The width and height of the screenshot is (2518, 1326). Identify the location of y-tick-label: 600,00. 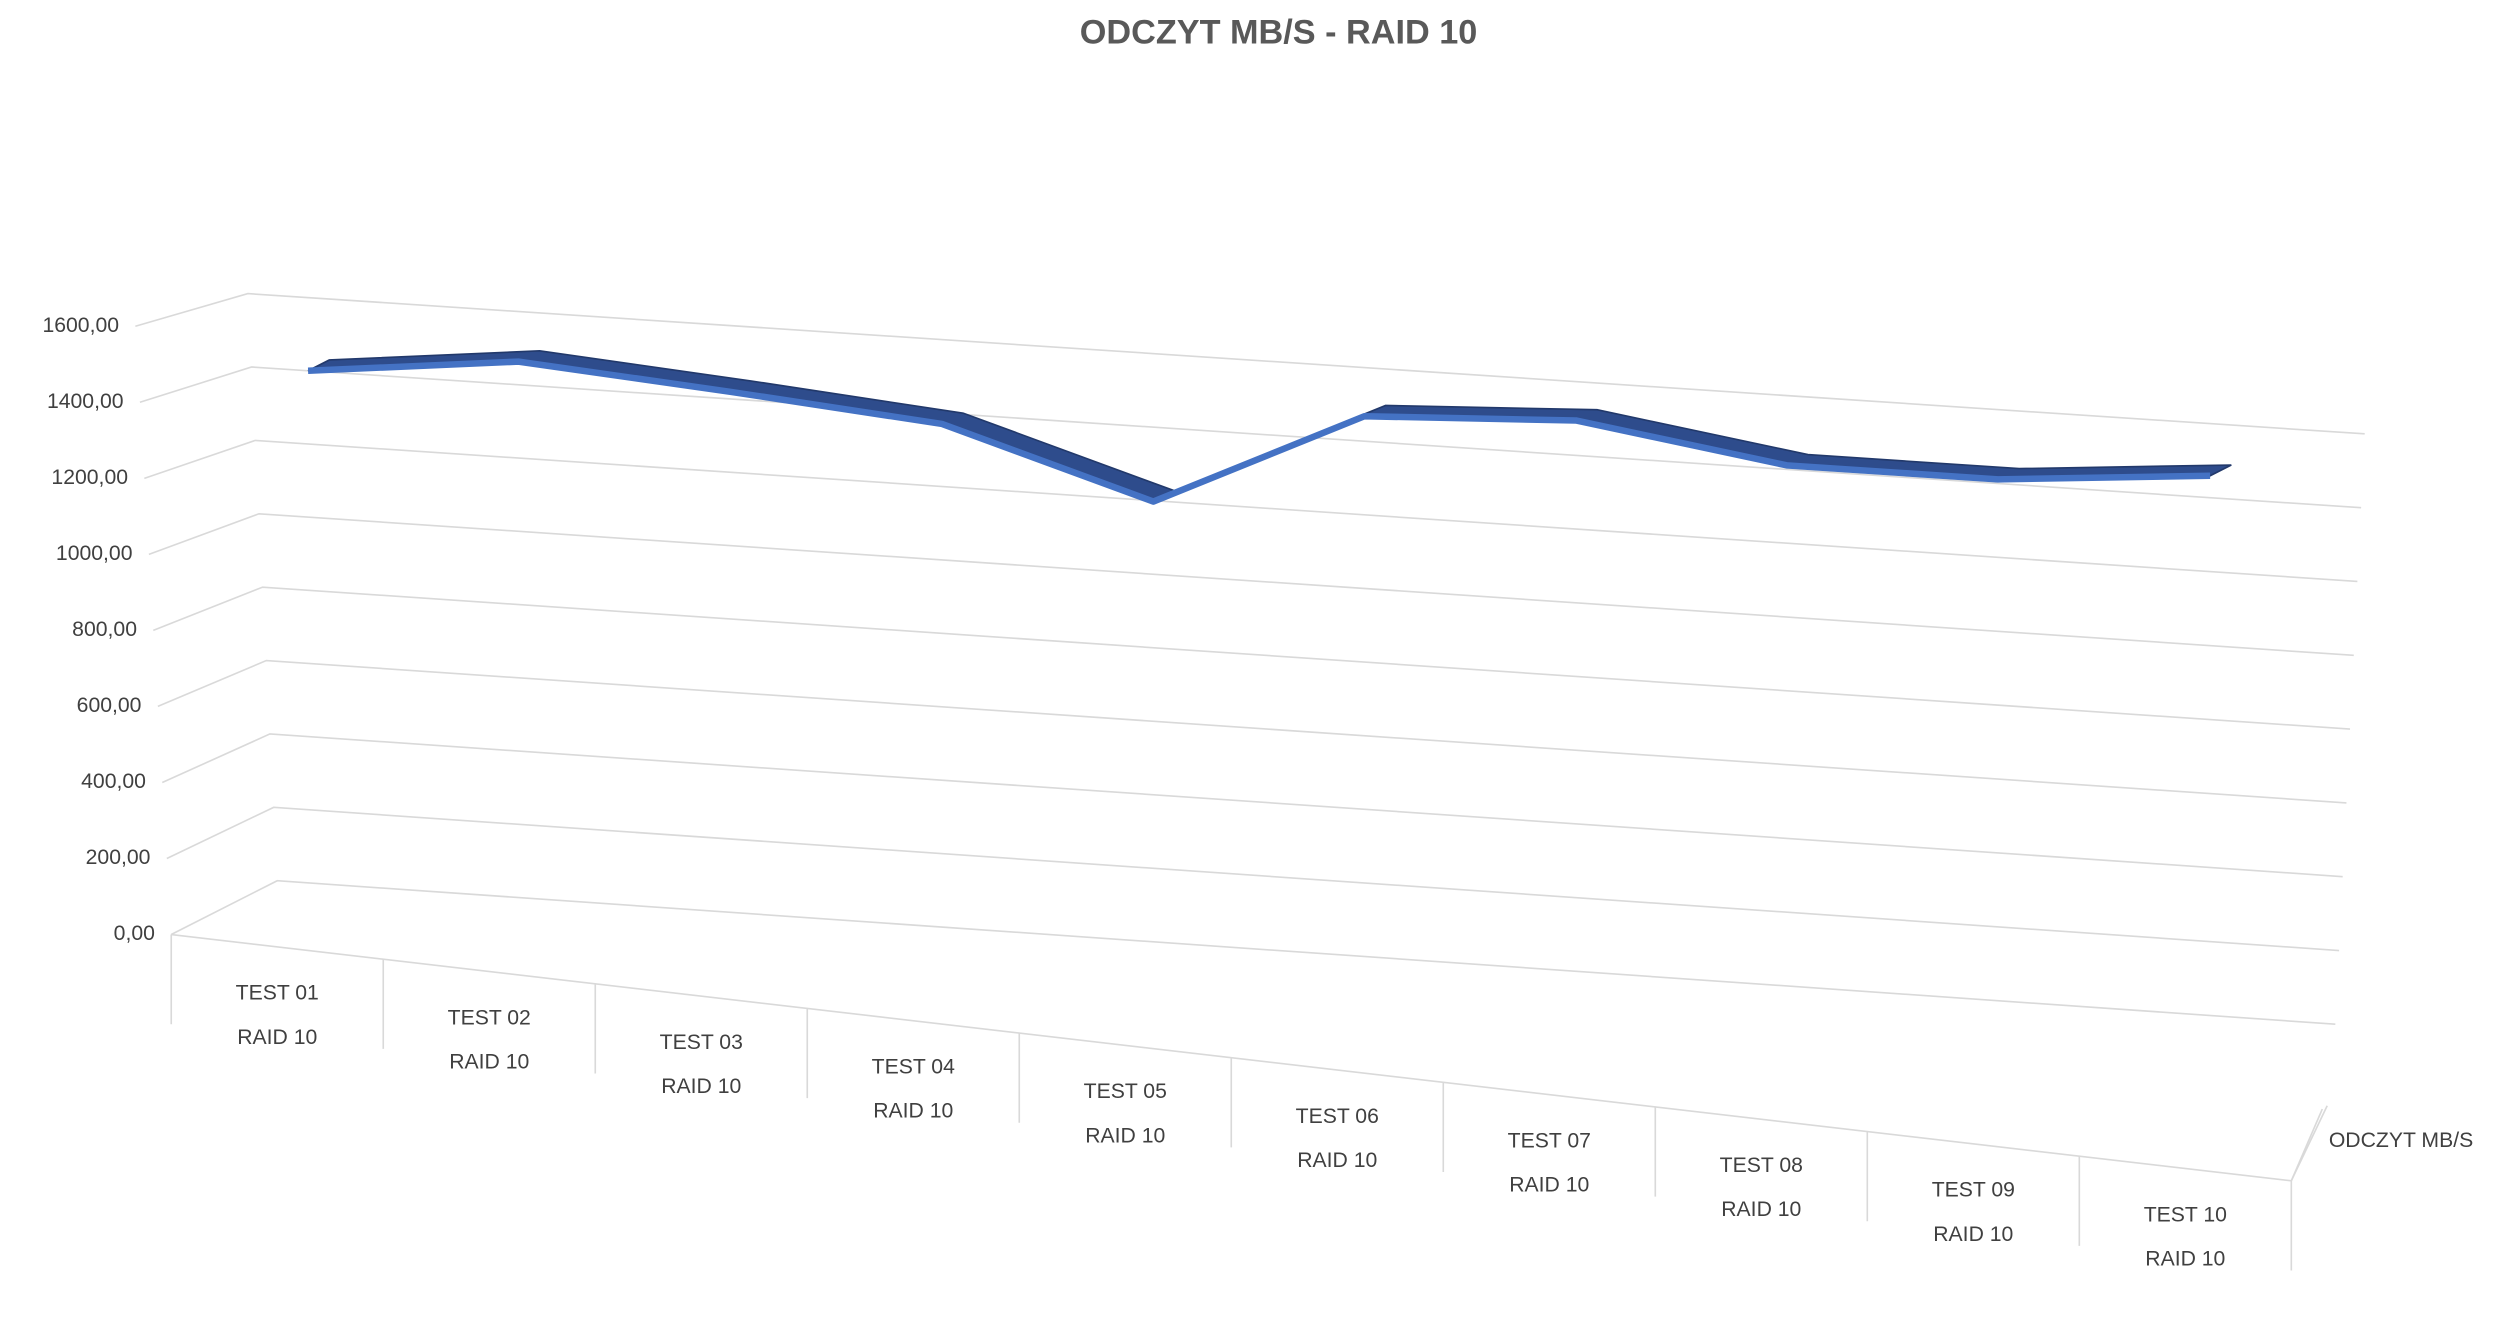
(109, 705).